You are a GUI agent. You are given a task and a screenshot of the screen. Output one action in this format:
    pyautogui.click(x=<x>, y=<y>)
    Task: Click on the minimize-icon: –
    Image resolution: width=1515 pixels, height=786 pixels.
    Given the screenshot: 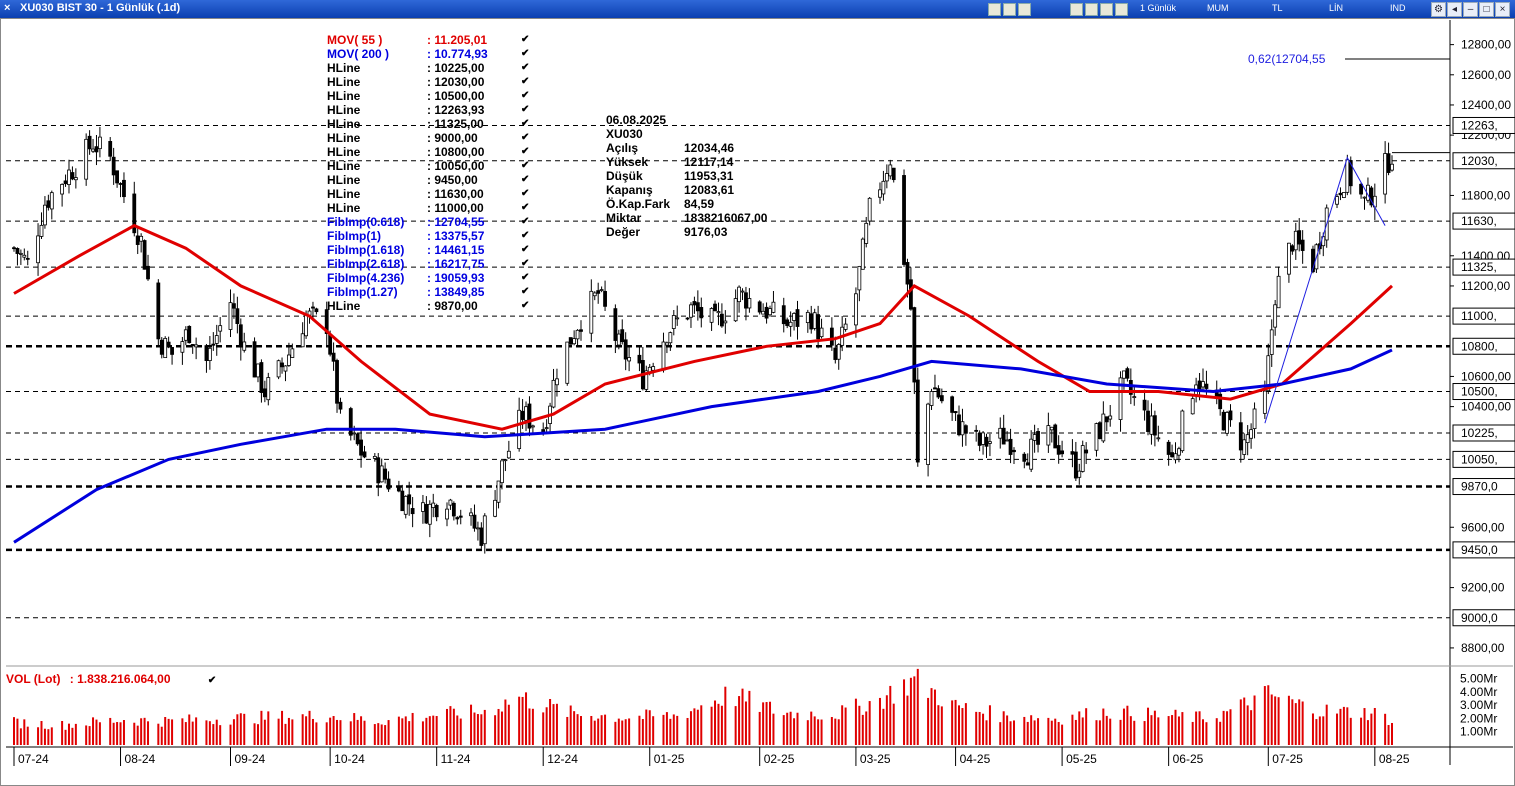 What is the action you would take?
    pyautogui.click(x=1470, y=9)
    